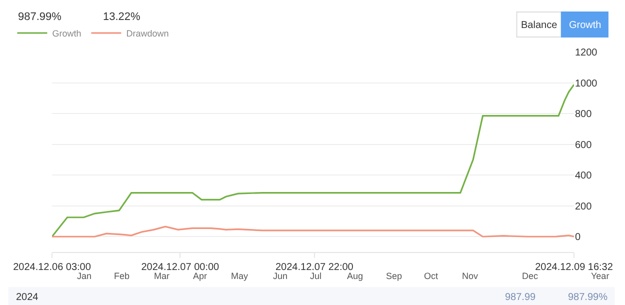 The height and width of the screenshot is (305, 625). Describe the element at coordinates (520, 297) in the screenshot. I see `text: 987.99` at that location.